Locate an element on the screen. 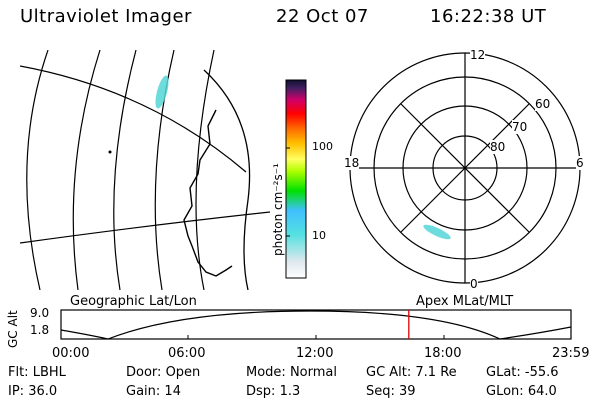 The height and width of the screenshot is (400, 600). colorbar-scale is located at coordinates (296, 179).